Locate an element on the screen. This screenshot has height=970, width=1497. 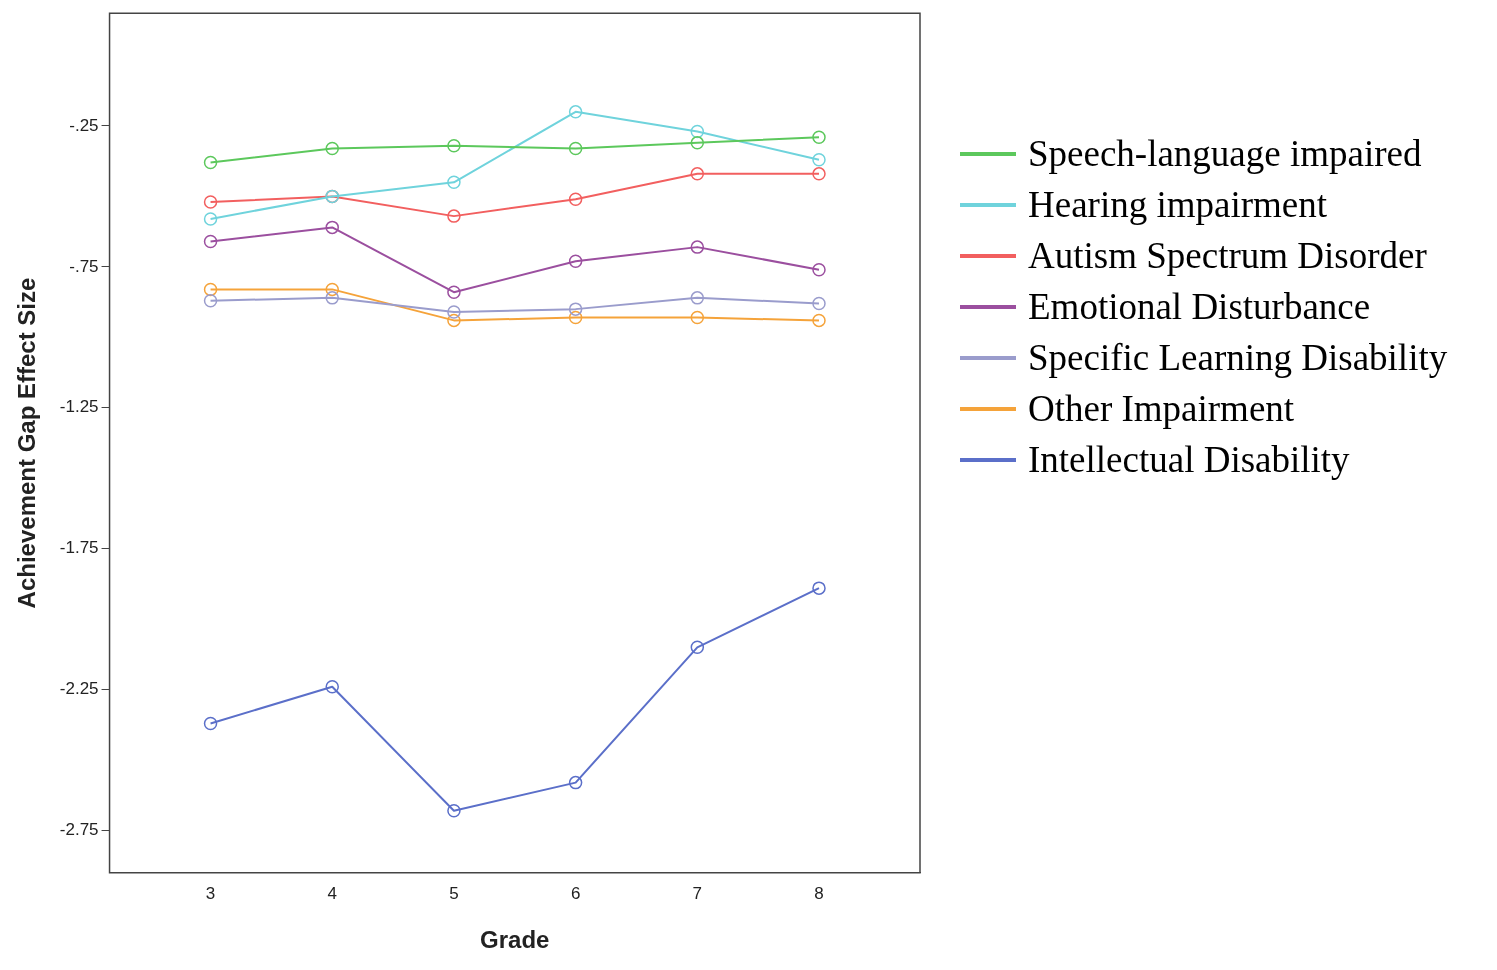
y-tick-label: -1.25 is located at coordinates (79, 407).